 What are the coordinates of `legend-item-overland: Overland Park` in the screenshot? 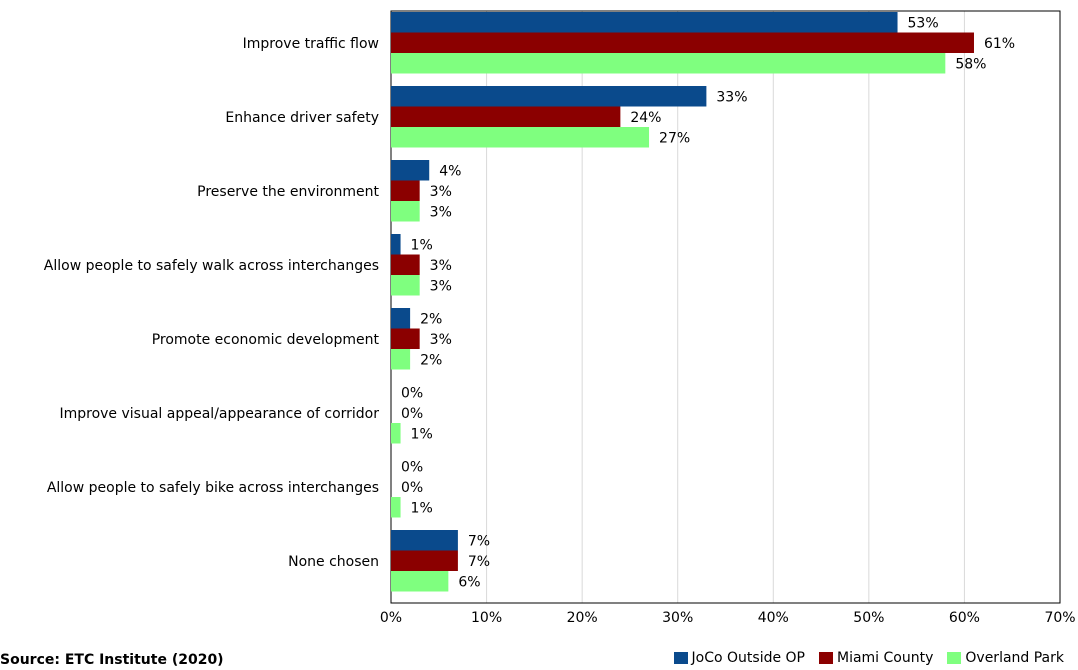 It's located at (1005, 658).